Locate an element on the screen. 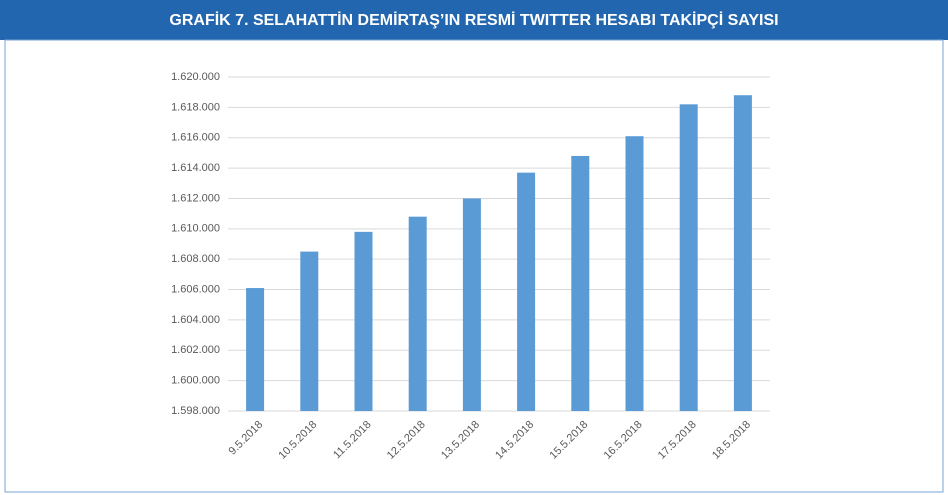 This screenshot has width=948, height=495. y-tick-label: 1.610.000 is located at coordinates (195, 229).